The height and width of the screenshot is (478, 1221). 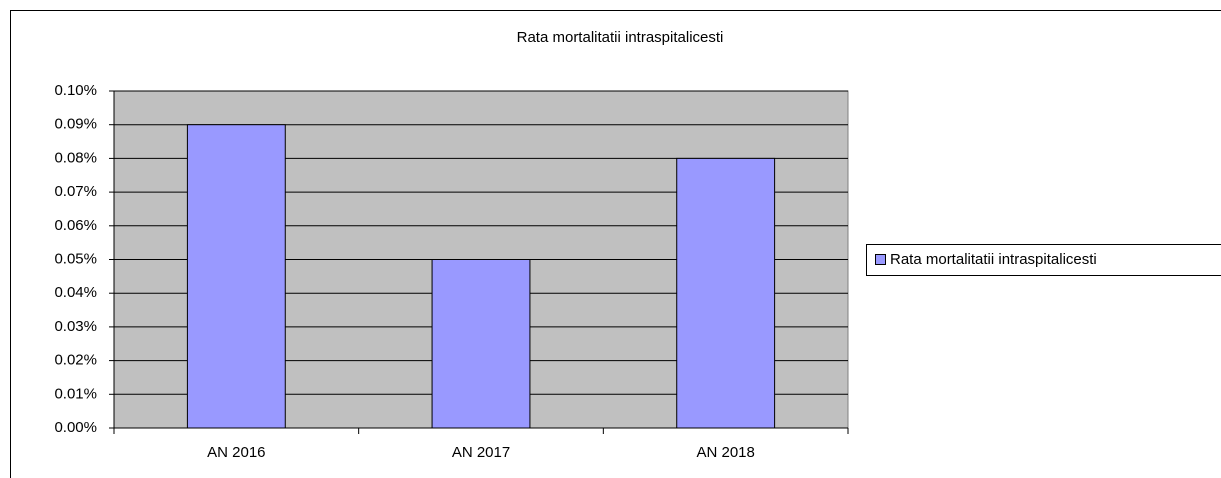 What do you see at coordinates (481, 452) in the screenshot?
I see `x-tick-label: AN 2017` at bounding box center [481, 452].